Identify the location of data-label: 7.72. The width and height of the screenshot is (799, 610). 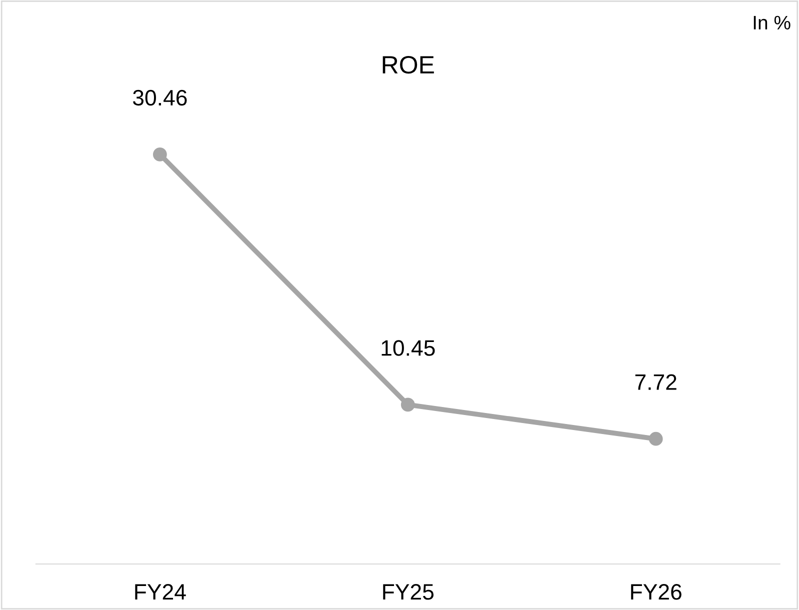
(655, 382).